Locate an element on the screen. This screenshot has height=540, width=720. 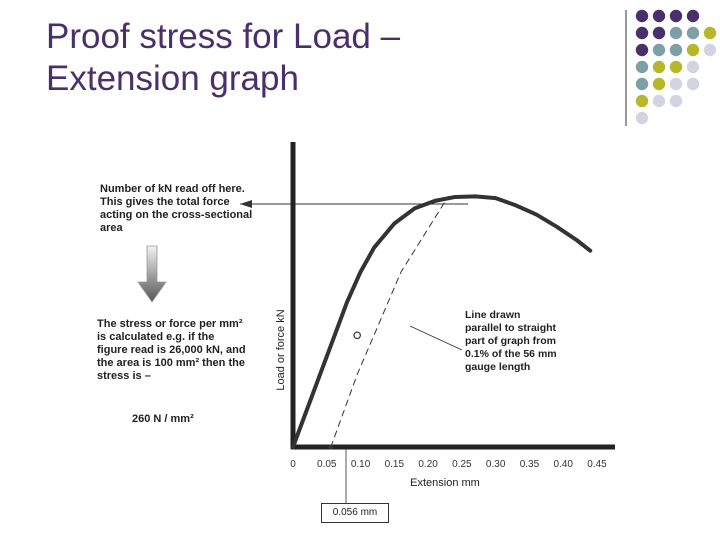
offset-origin-marker is located at coordinates (331, 447).